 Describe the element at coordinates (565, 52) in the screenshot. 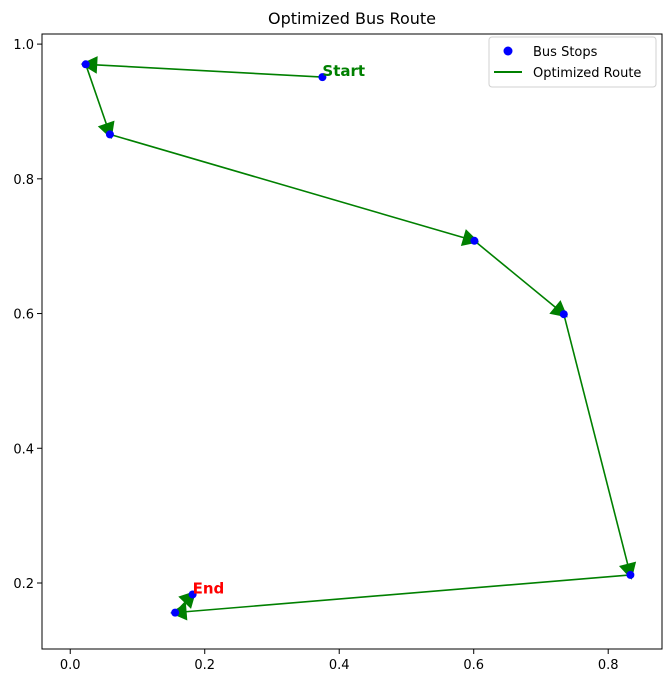

I see `legend-bus-stops-label: Bus Stops` at that location.